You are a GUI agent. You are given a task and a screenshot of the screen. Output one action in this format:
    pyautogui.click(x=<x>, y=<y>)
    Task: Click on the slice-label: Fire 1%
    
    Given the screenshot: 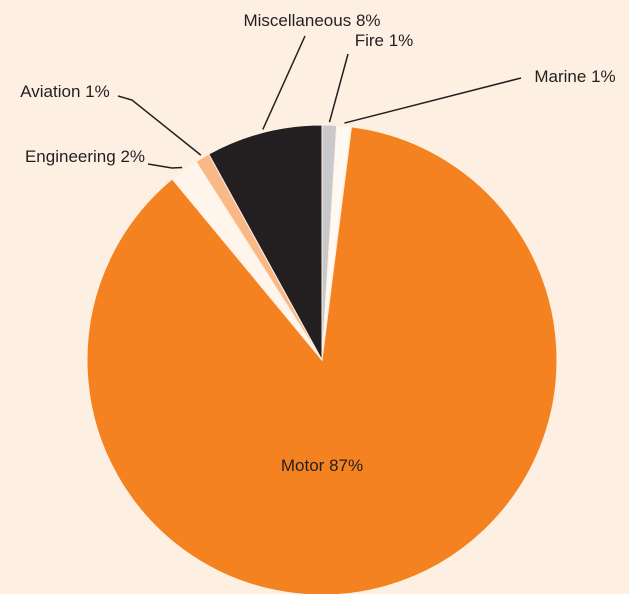 What is the action you would take?
    pyautogui.click(x=384, y=40)
    